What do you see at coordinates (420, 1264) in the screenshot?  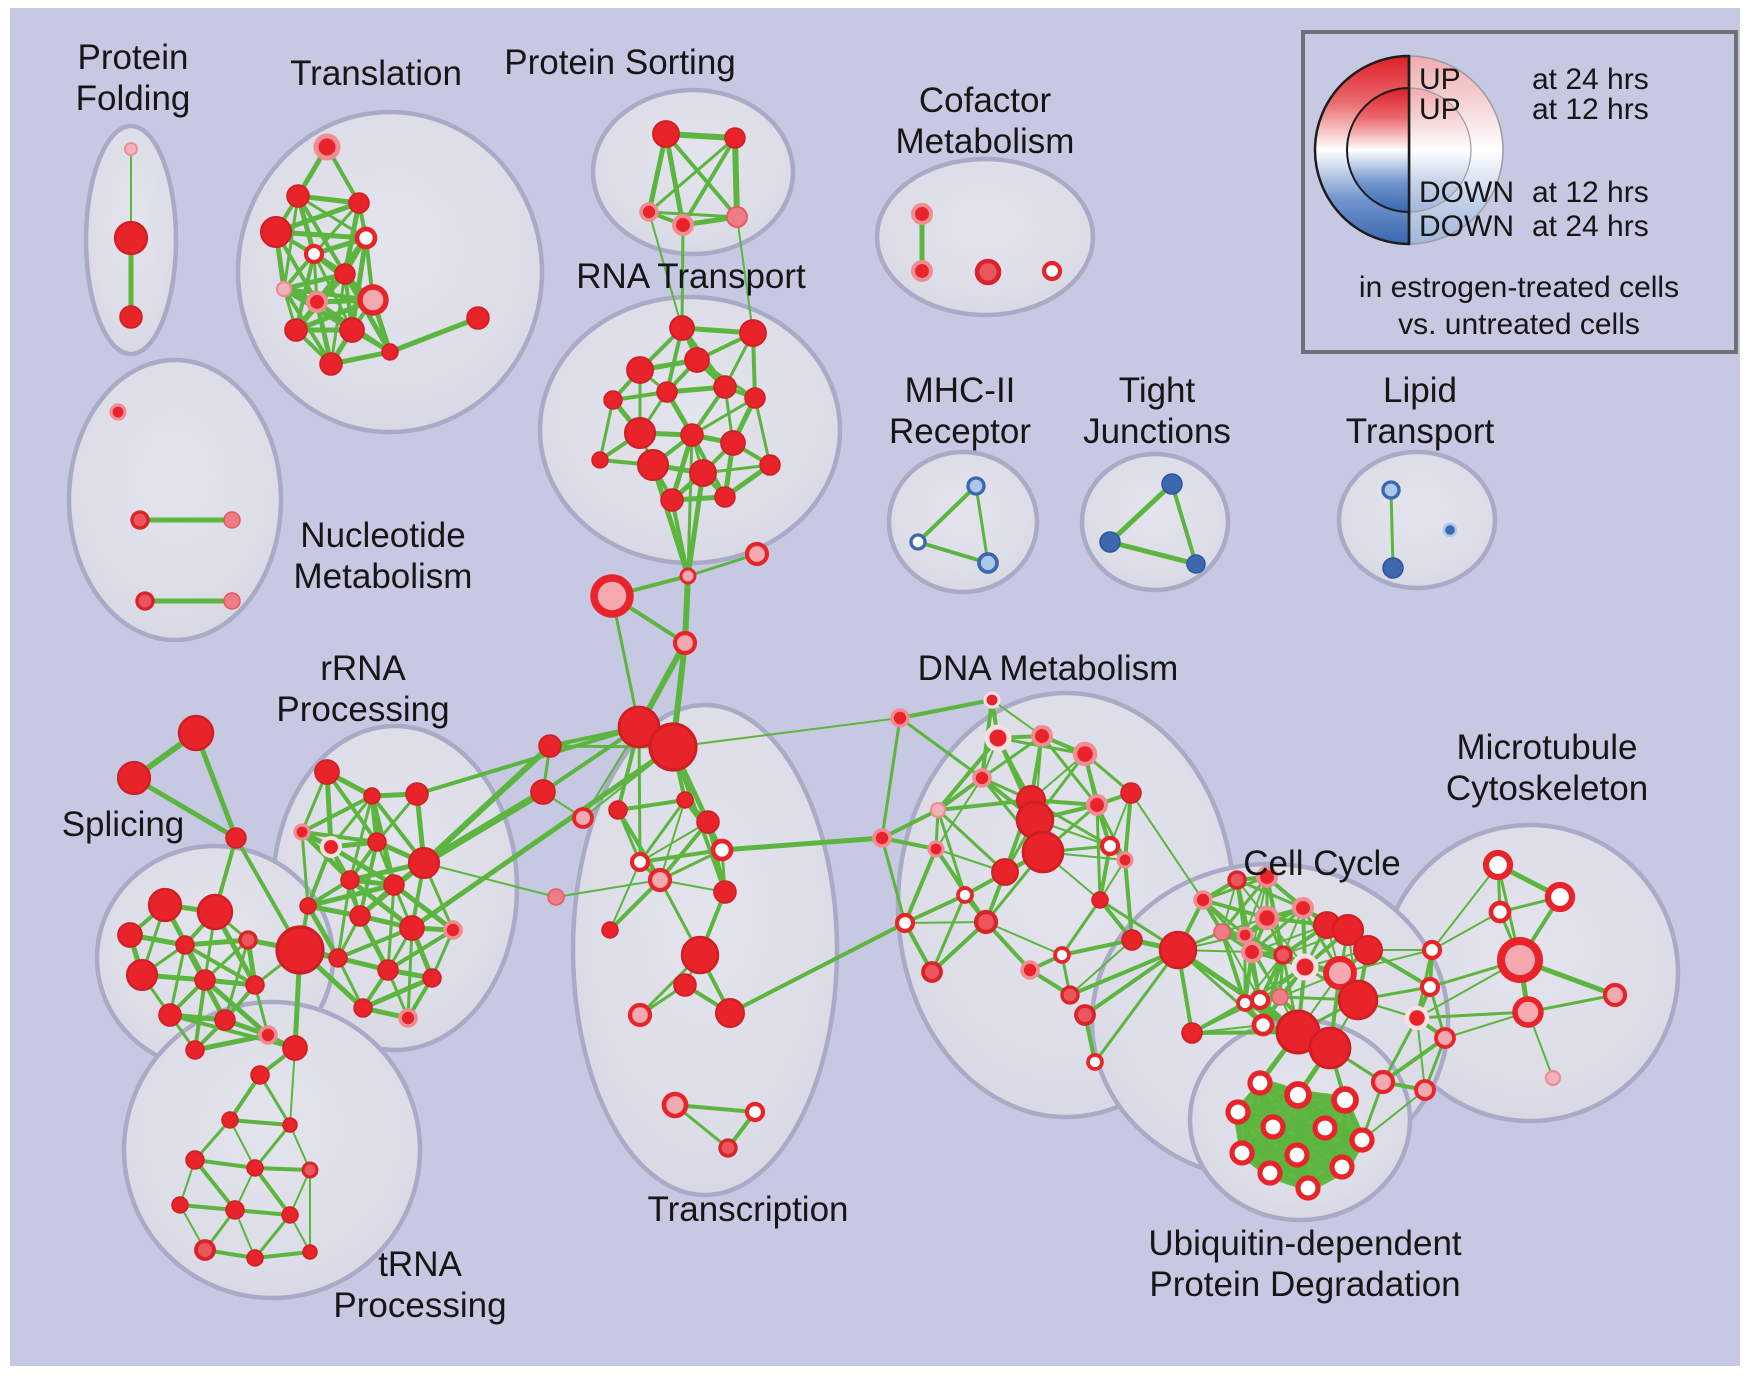 I see `cluster-label-tn: tRNA` at bounding box center [420, 1264].